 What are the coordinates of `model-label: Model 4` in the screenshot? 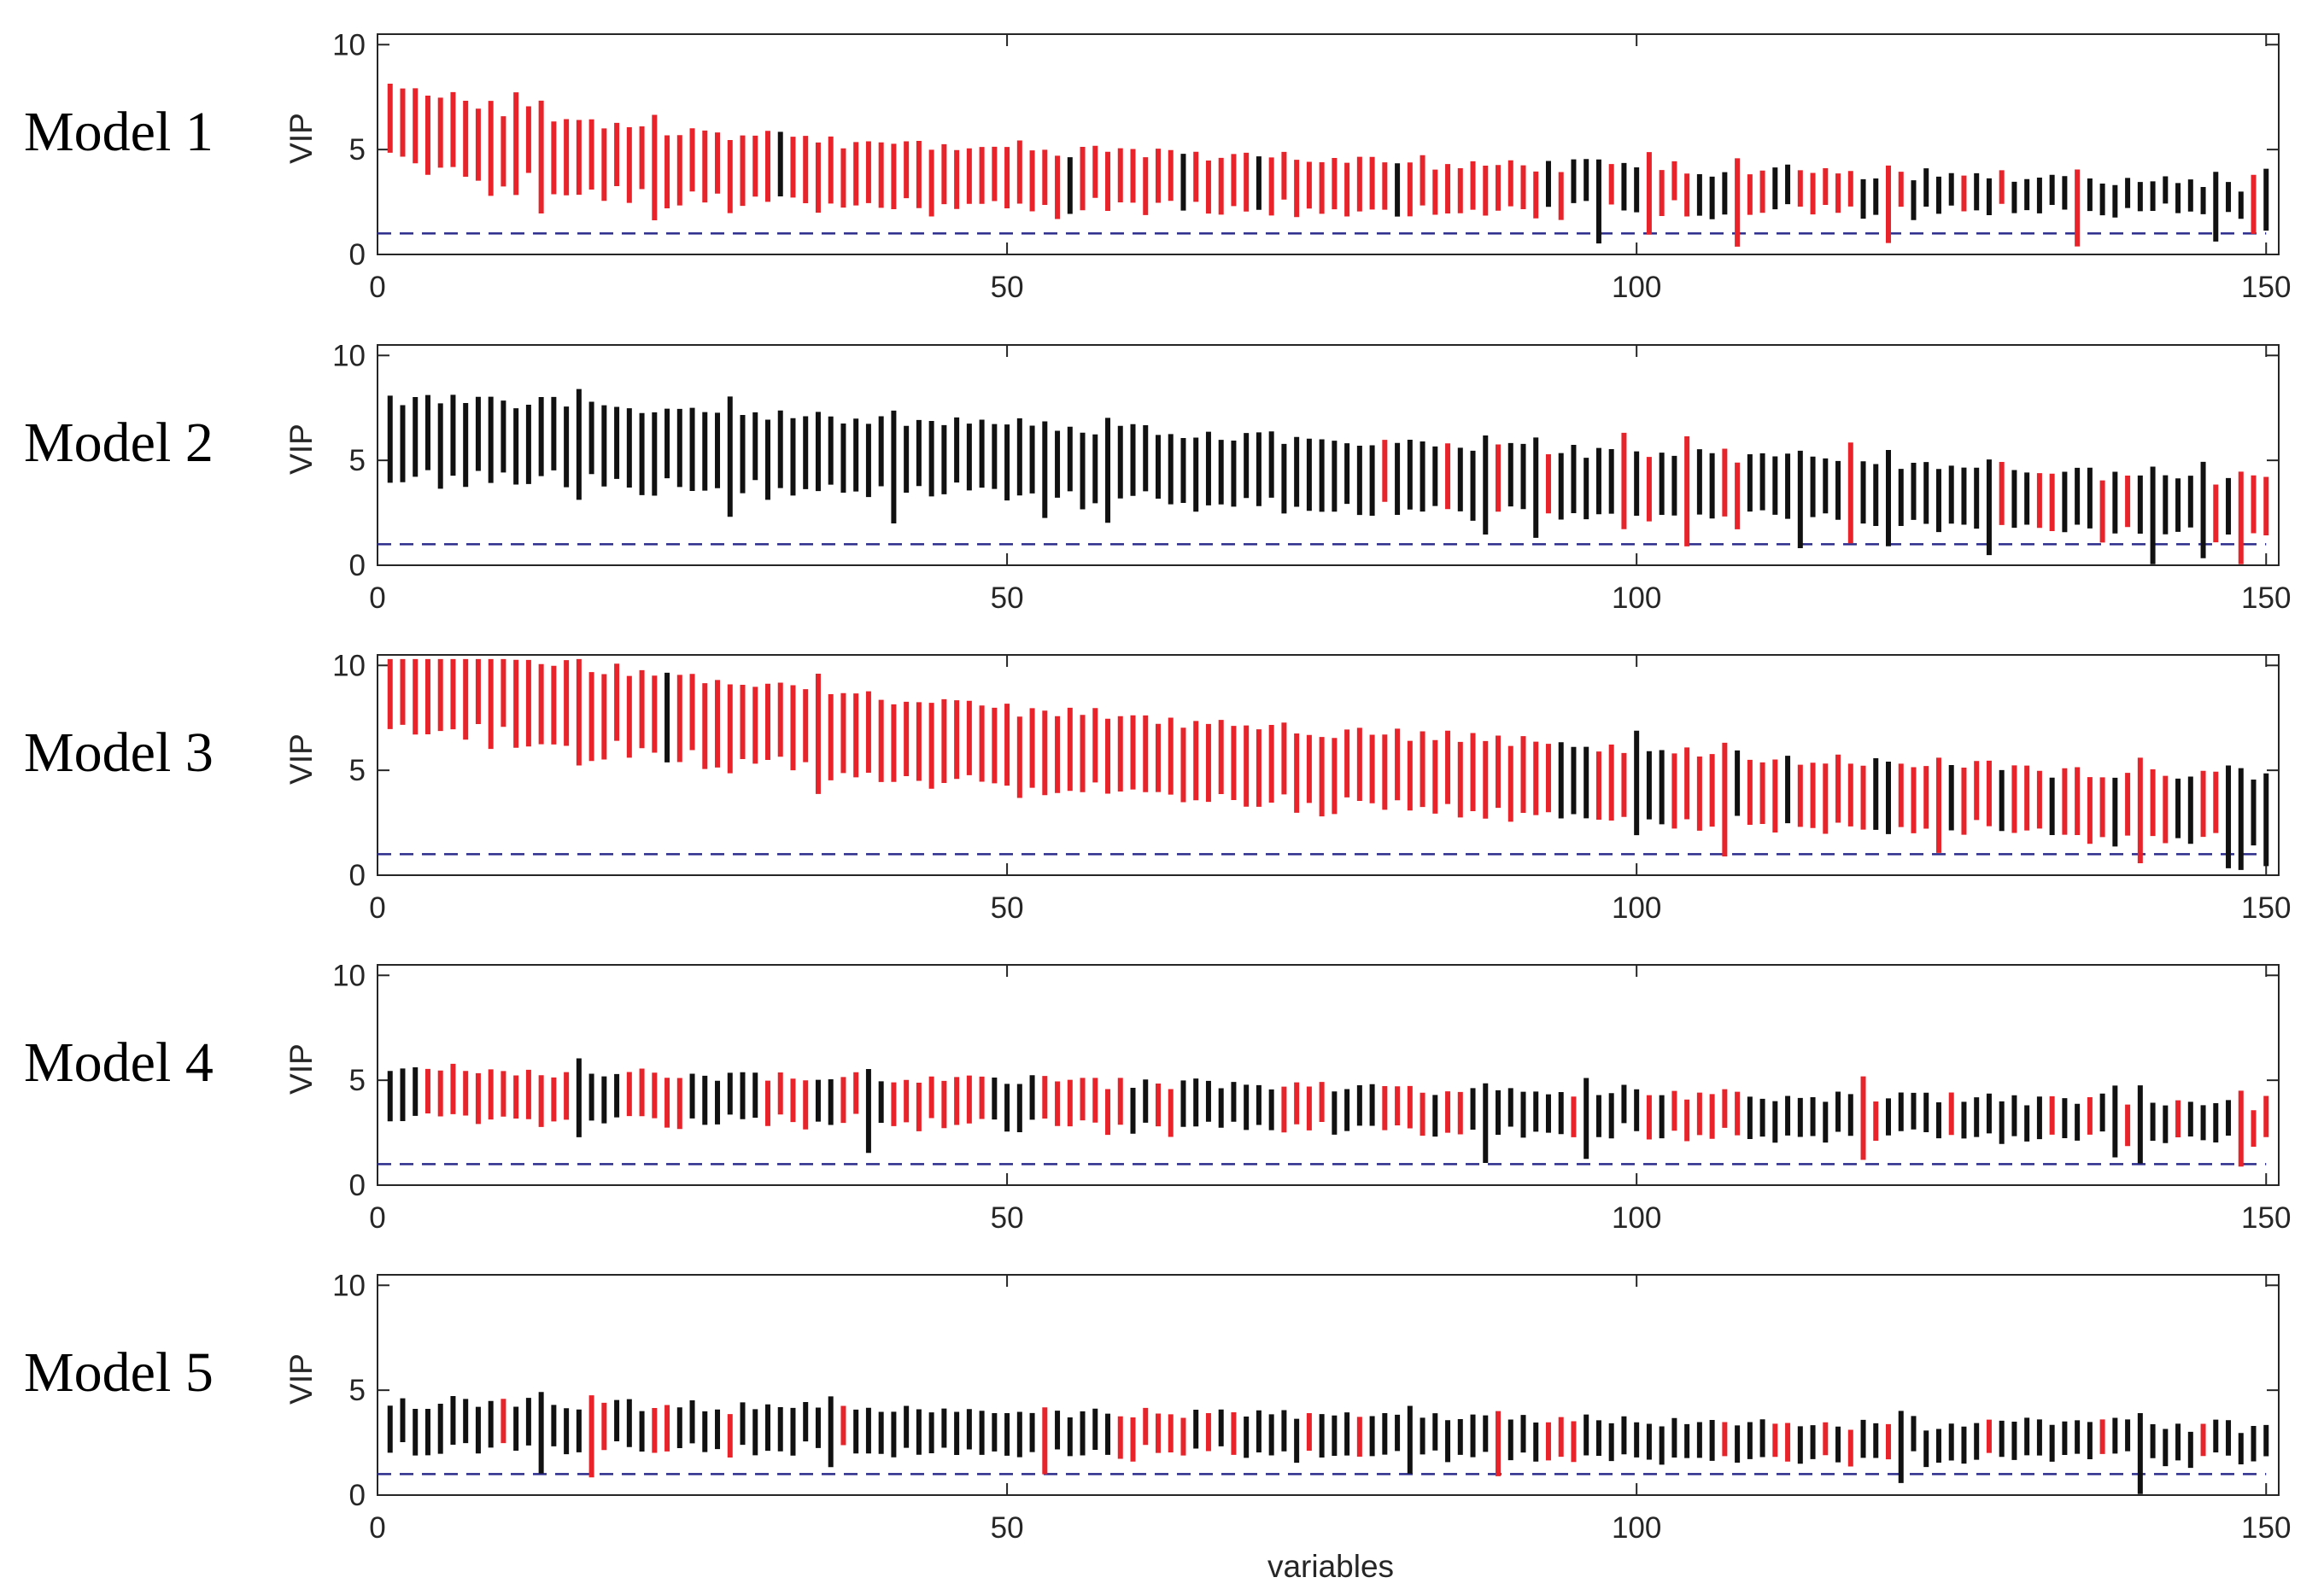 It's located at (119, 1062).